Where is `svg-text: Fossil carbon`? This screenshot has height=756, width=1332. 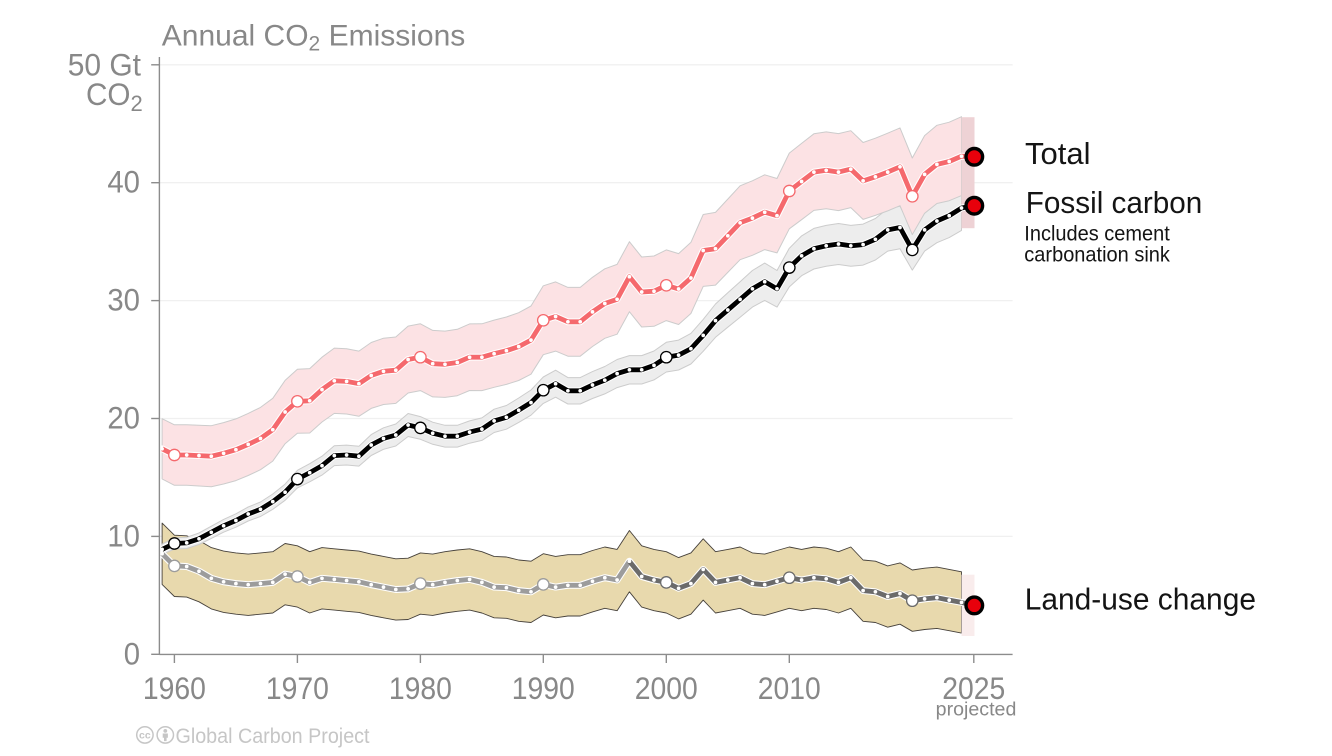 svg-text: Fossil carbon is located at coordinates (1114, 202).